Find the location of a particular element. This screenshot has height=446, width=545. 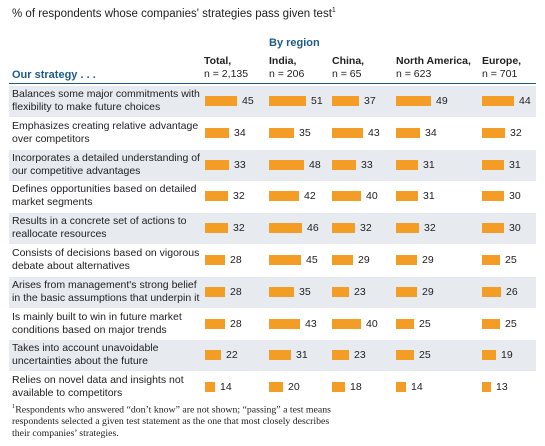

region-header: By region is located at coordinates (294, 43).